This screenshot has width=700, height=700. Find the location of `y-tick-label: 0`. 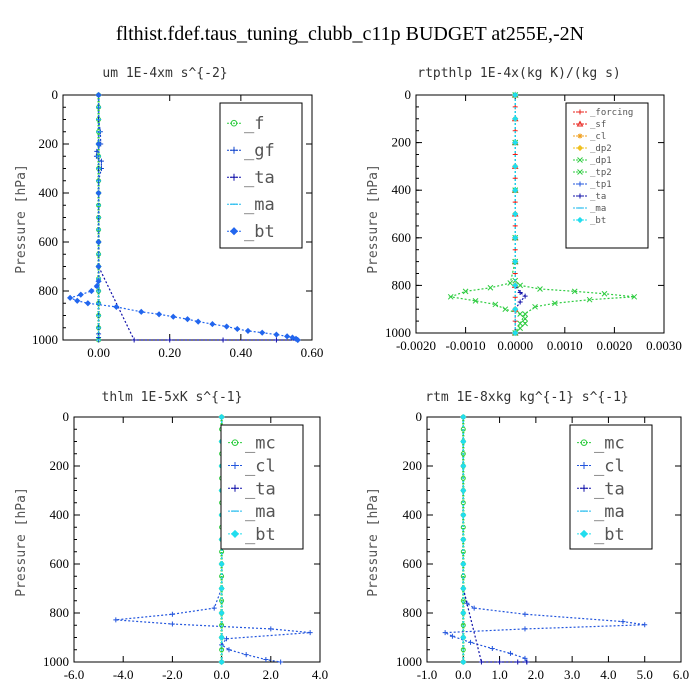

y-tick-label: 0 is located at coordinates (55, 94).